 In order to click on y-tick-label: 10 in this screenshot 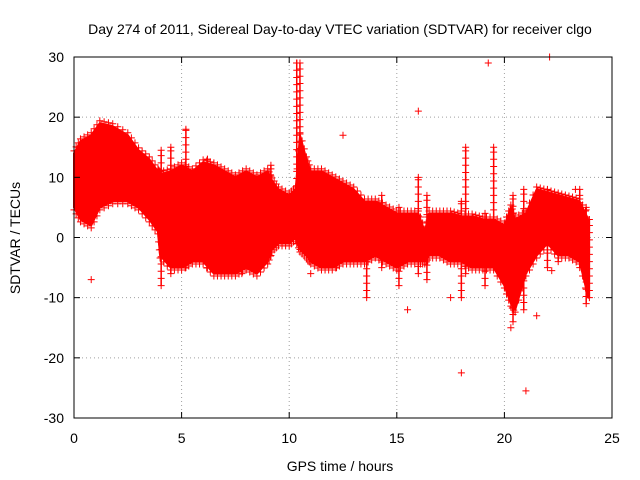, I will do `click(56, 177)`.